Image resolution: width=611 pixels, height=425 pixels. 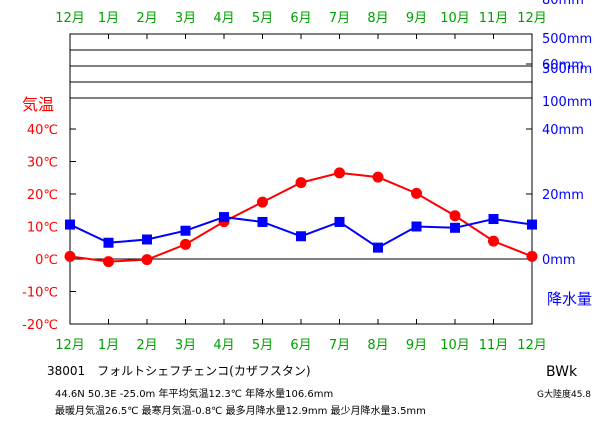 I want to click on top-month-label: 1月, so click(x=108, y=18).